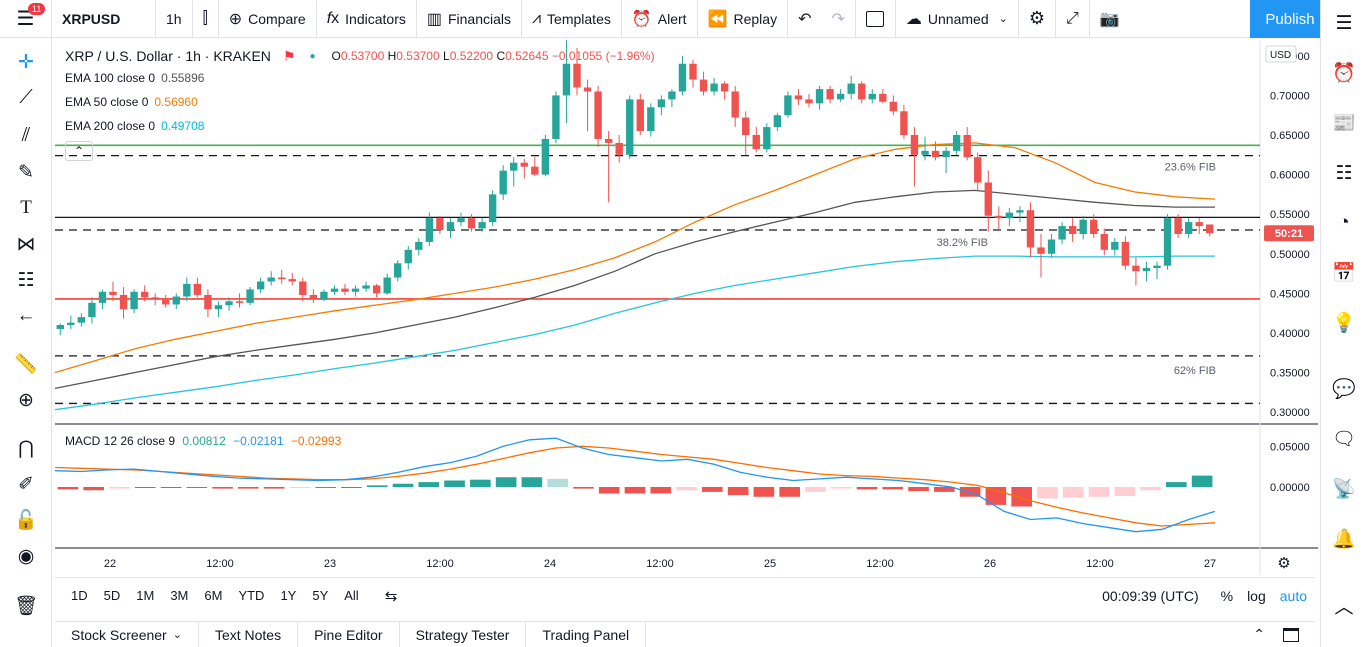 The height and width of the screenshot is (647, 1366). What do you see at coordinates (26, 208) in the screenshot?
I see `text-tool: T` at bounding box center [26, 208].